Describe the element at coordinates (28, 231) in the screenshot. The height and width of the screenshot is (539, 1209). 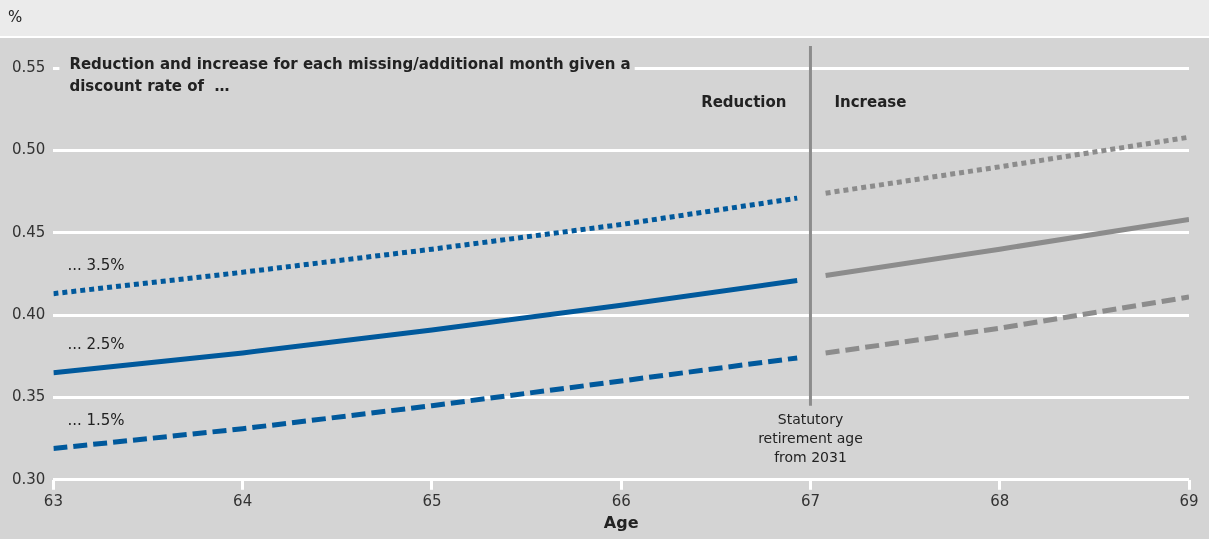
I see `y-tick-label: 0.45` at that location.